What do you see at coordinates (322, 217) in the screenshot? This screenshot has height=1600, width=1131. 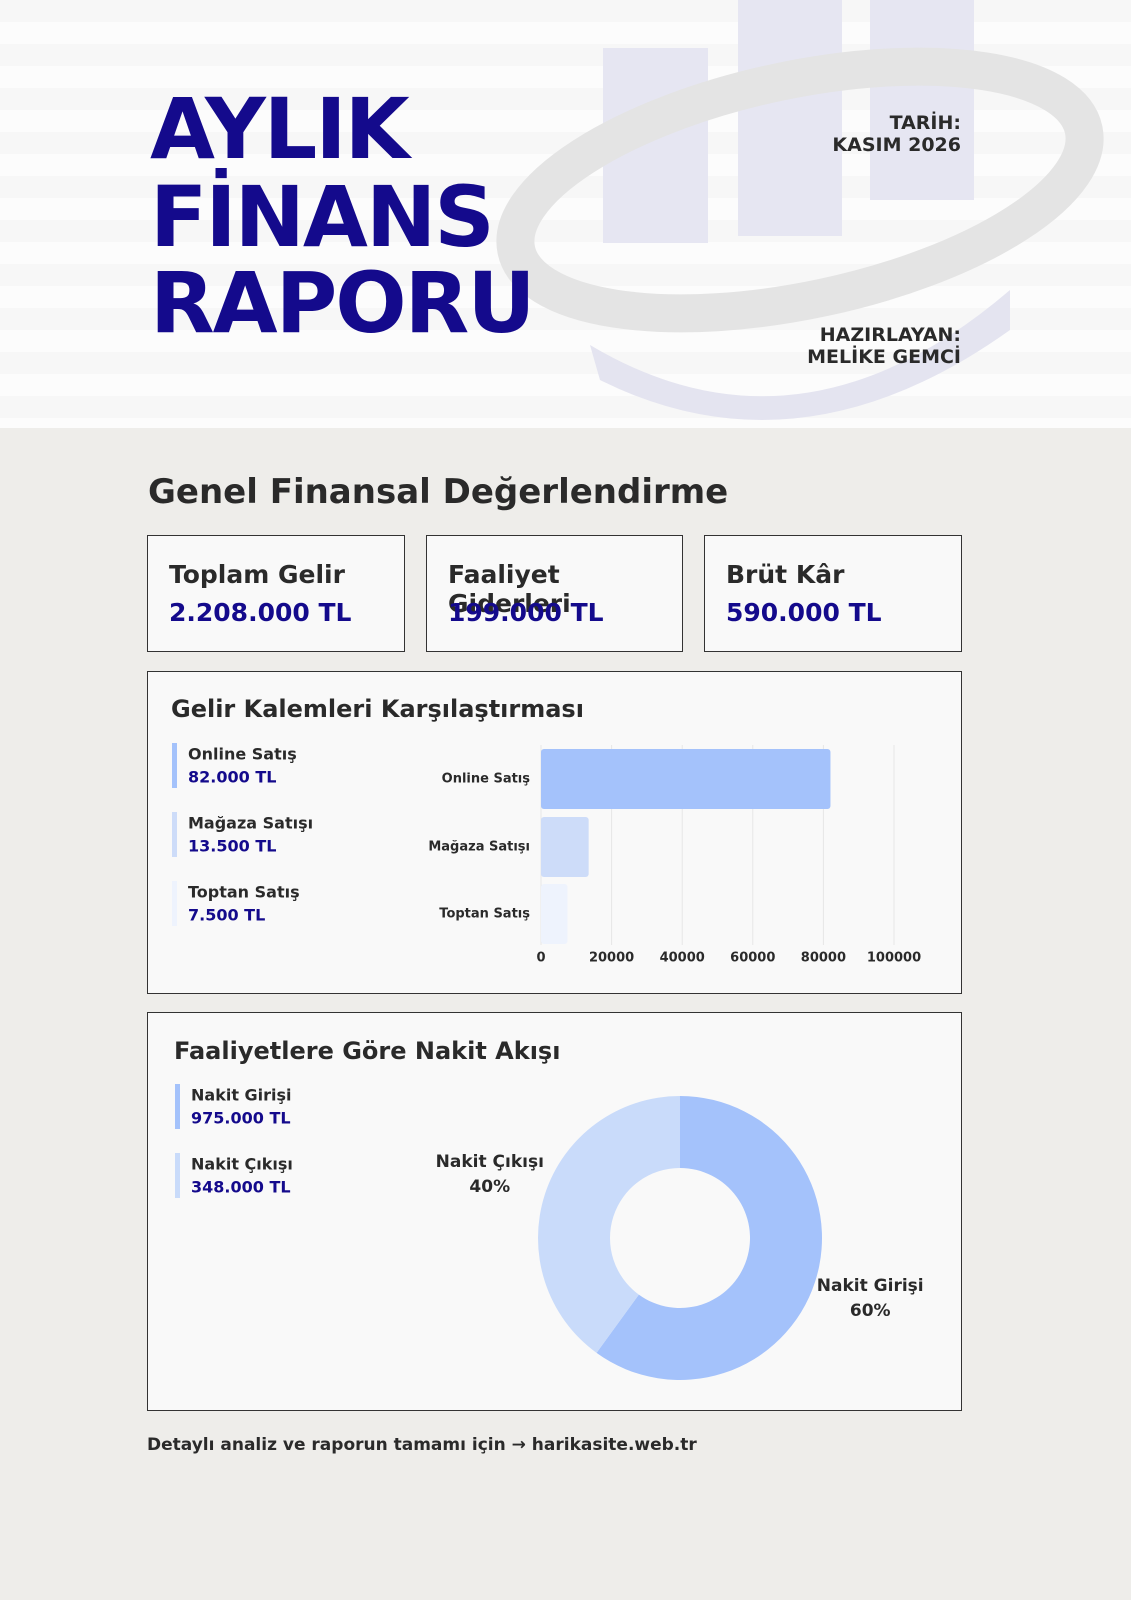 I see `title-line: FİNANS` at bounding box center [322, 217].